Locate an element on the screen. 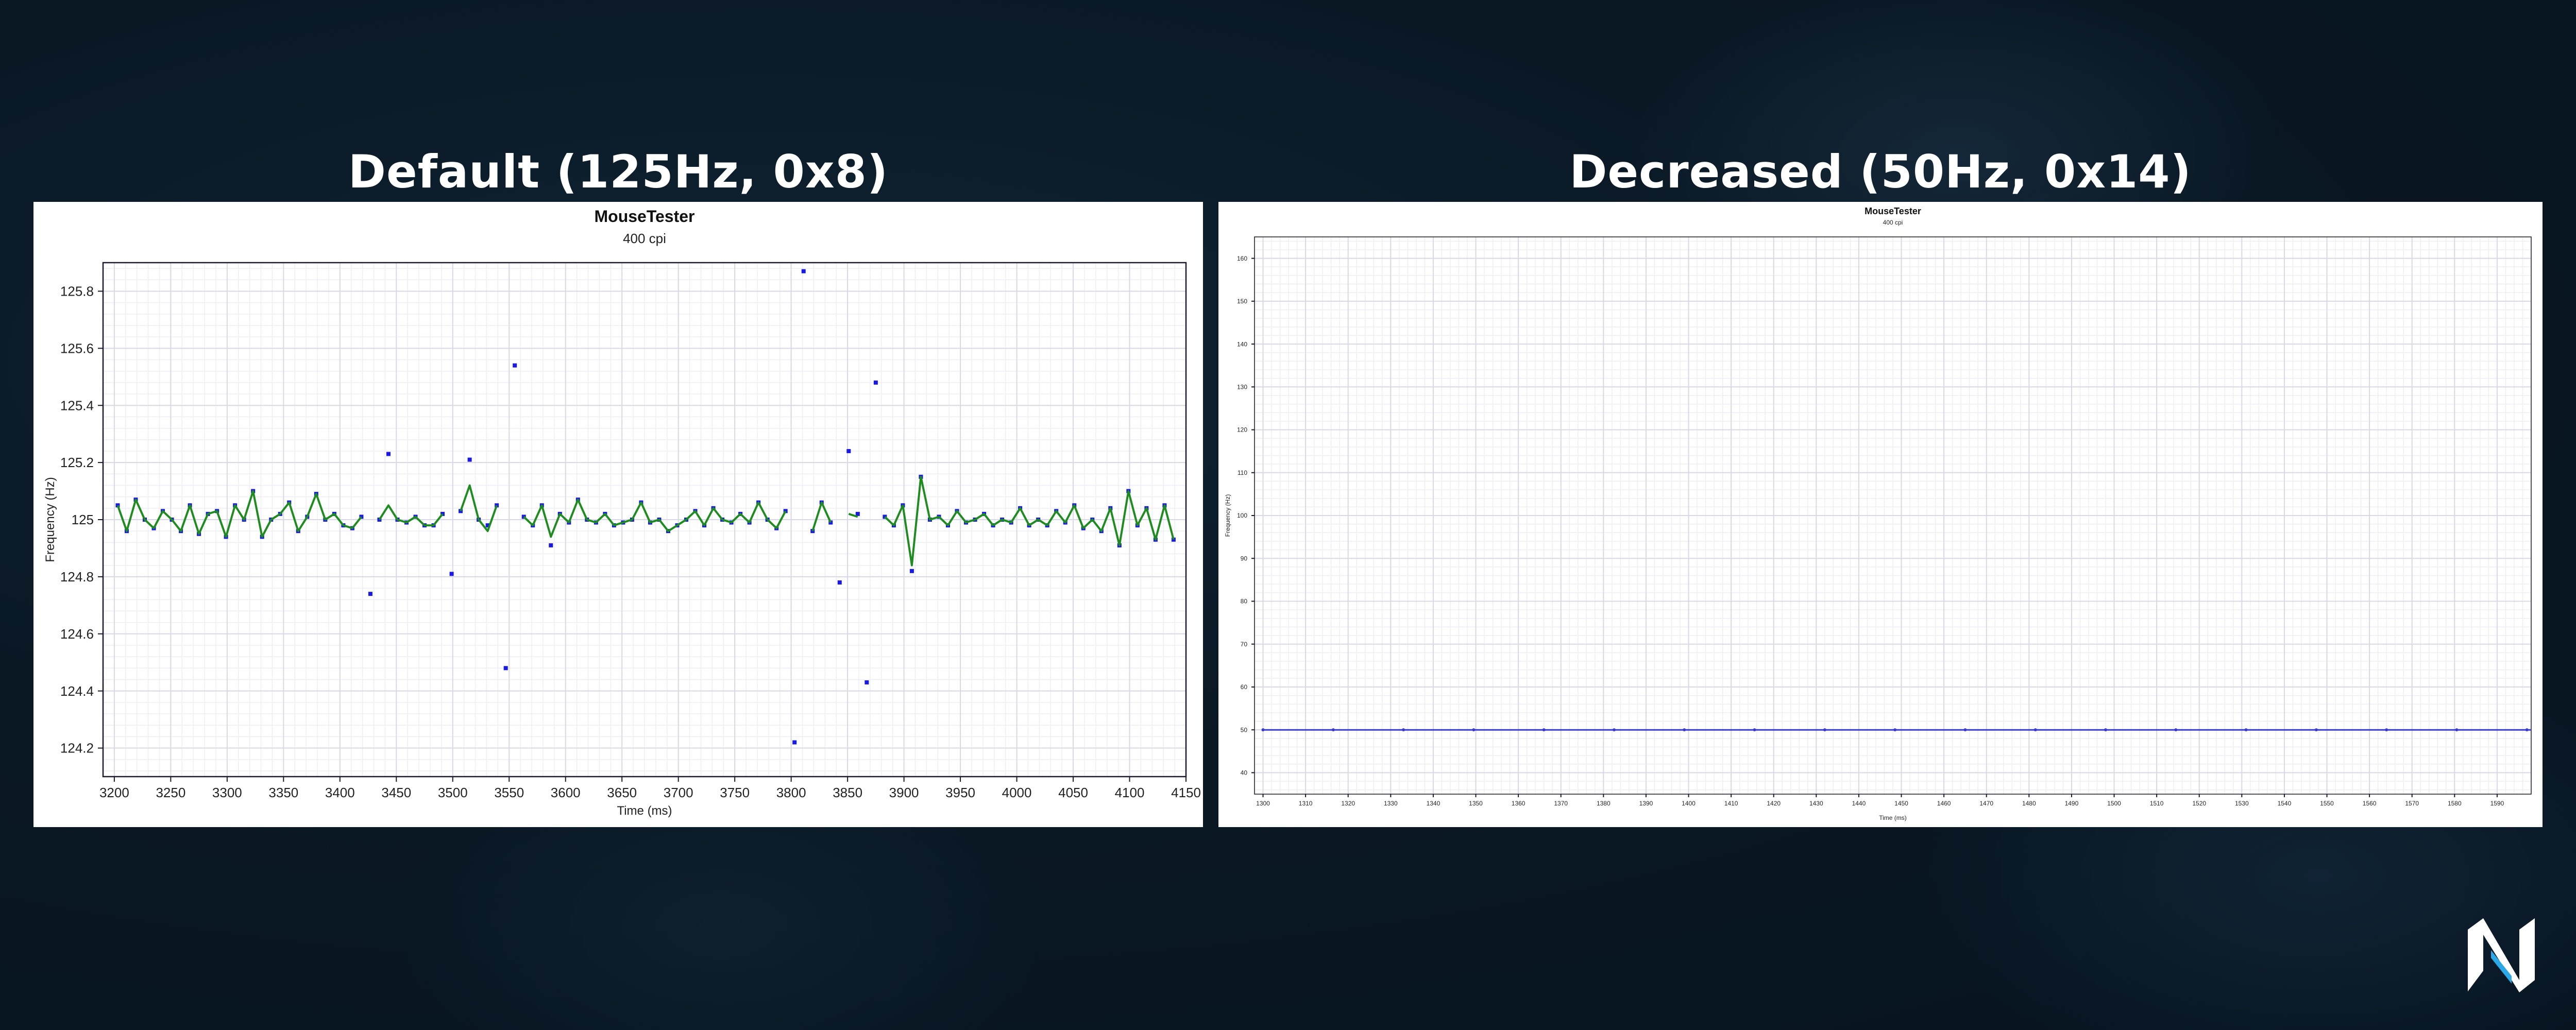  y-tick-label: 125.8 is located at coordinates (77, 291).